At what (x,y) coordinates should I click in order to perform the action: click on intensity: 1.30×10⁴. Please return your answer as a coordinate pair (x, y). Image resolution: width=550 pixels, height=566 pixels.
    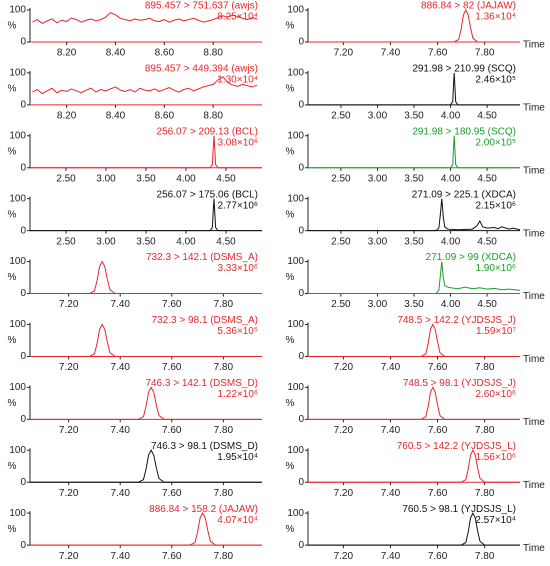
    Looking at the image, I should click on (237, 80).